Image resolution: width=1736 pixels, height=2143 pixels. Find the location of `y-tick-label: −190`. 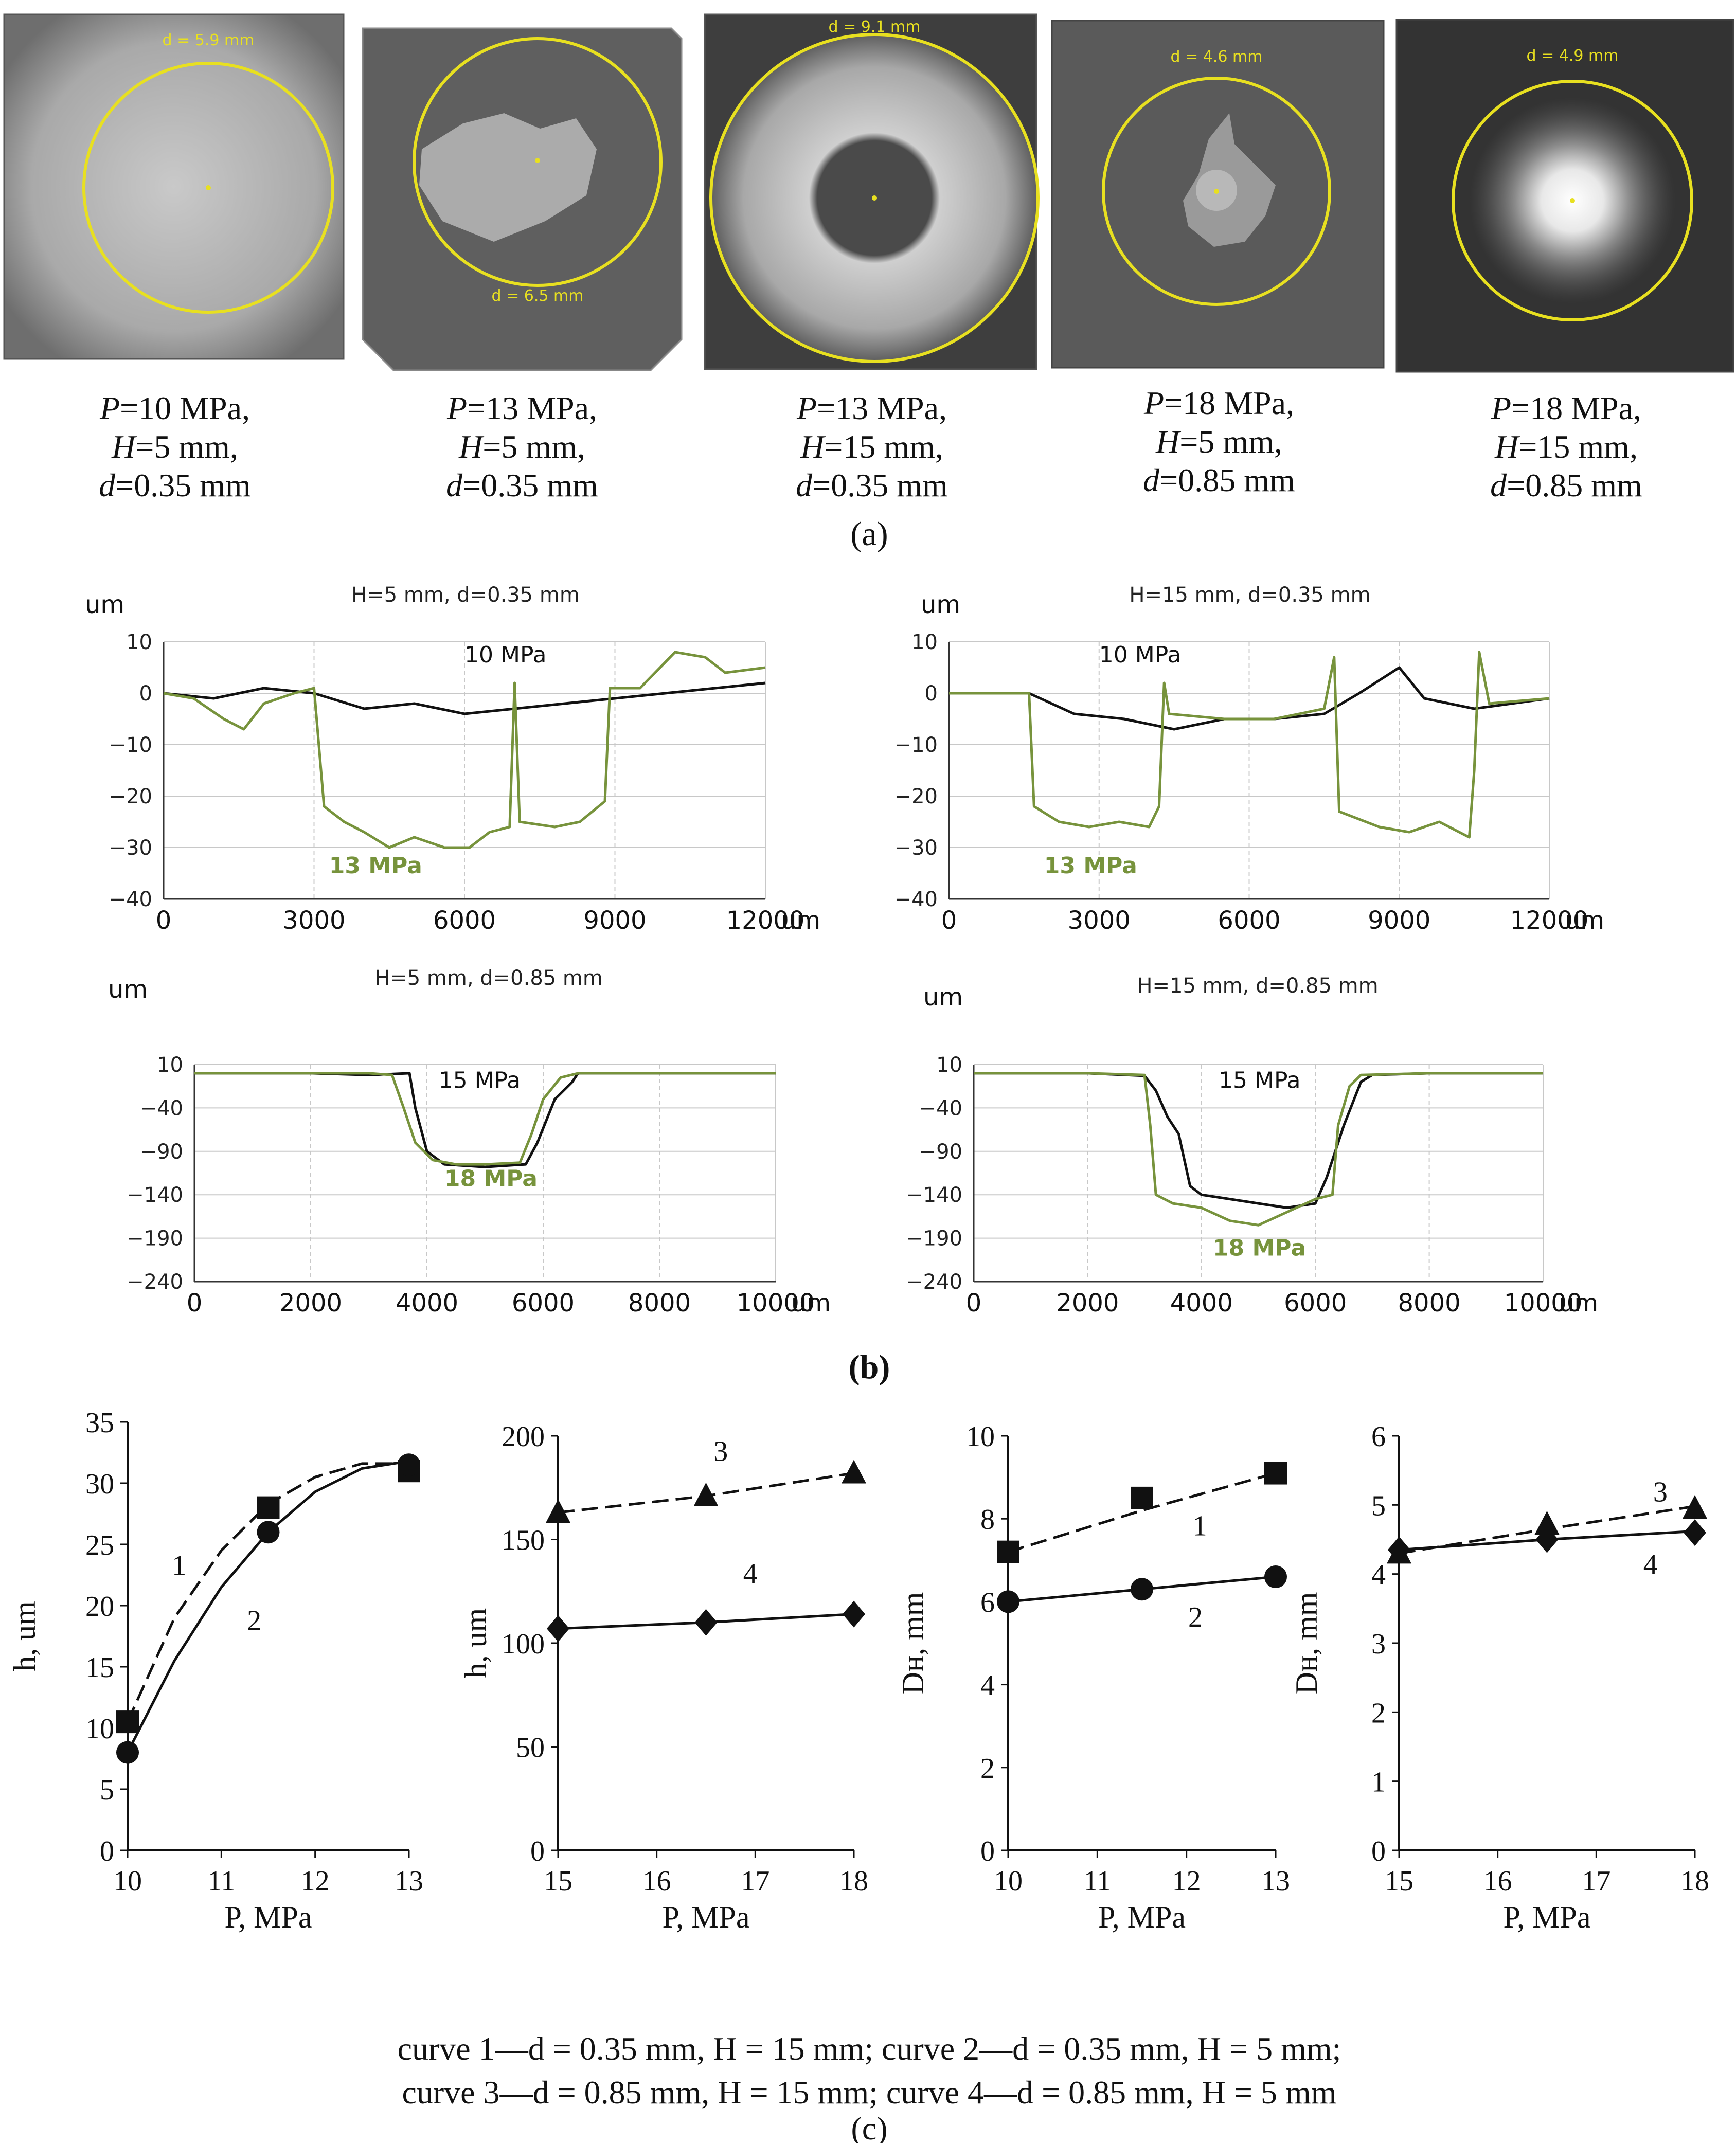

y-tick-label: −190 is located at coordinates (155, 1239).